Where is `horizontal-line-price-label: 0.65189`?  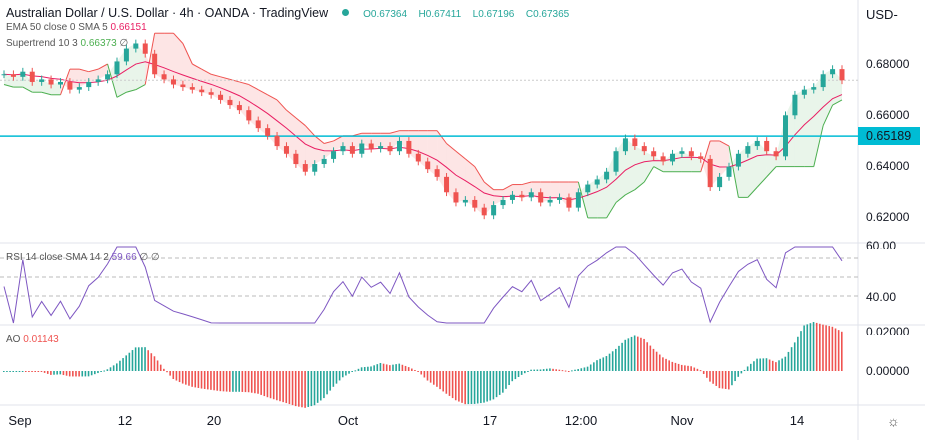 horizontal-line-price-label: 0.65189 is located at coordinates (889, 136).